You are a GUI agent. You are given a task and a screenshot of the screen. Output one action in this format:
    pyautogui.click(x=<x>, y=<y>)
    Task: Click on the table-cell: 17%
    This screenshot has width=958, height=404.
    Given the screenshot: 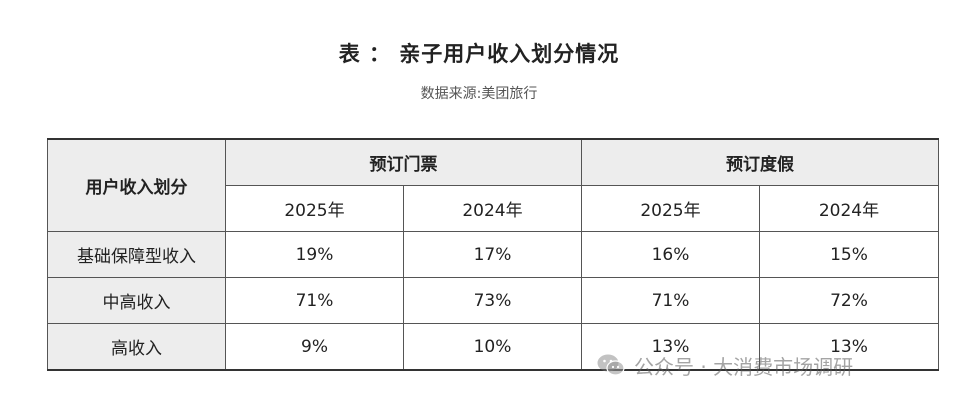 What is the action you would take?
    pyautogui.click(x=492, y=254)
    